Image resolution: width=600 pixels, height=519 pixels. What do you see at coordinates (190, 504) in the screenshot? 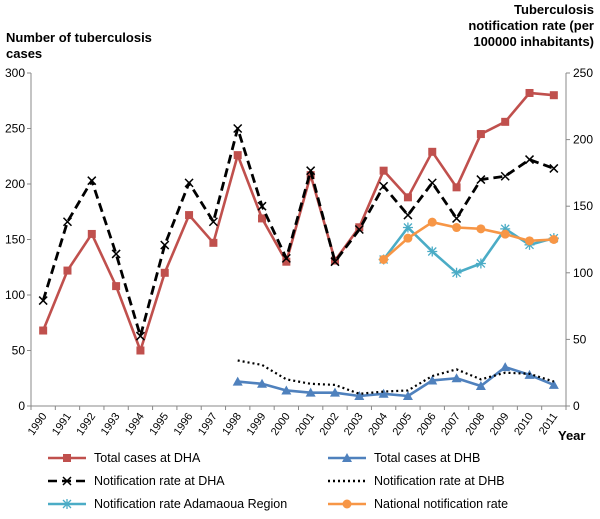
I see `legend-label: Notification rate Adamaoua Region` at bounding box center [190, 504].